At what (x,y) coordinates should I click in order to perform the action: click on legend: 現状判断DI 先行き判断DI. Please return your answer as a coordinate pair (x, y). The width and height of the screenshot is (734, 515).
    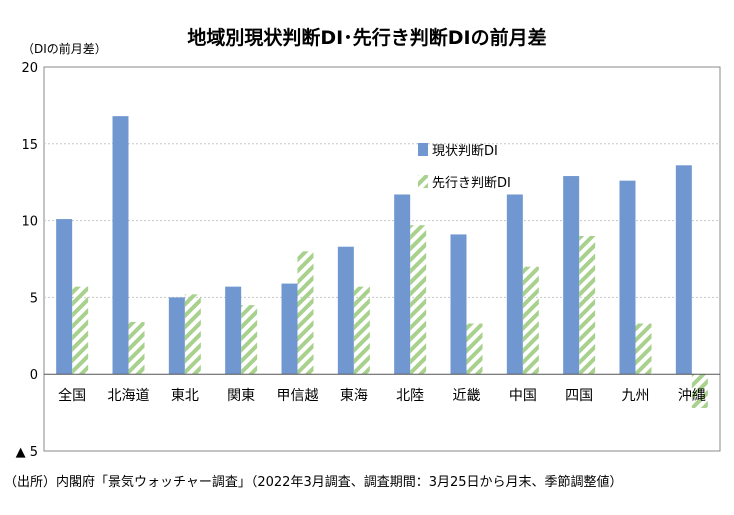
    Looking at the image, I should click on (464, 167).